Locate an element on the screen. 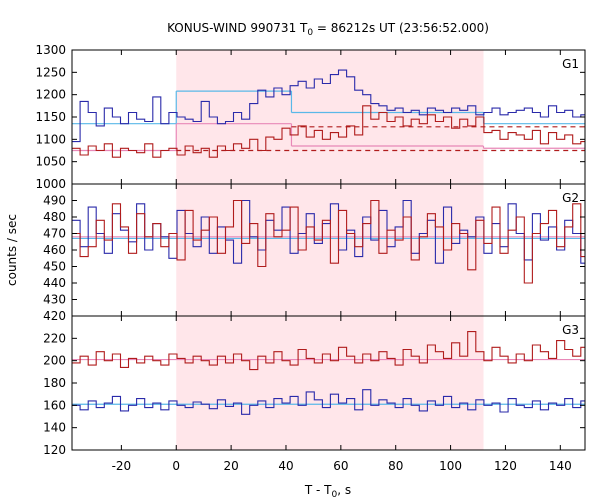 This screenshot has height=500, width=600. x-axis-label: T - T0, s is located at coordinates (327, 491).